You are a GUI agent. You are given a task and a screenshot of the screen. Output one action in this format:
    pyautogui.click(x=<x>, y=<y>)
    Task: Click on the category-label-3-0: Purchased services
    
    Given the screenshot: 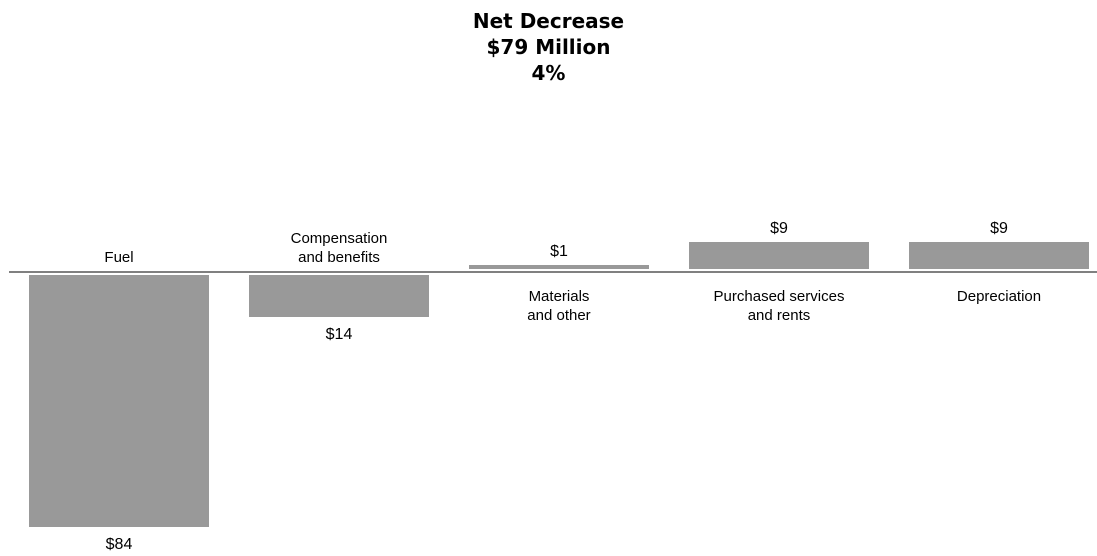 What is the action you would take?
    pyautogui.click(x=779, y=296)
    